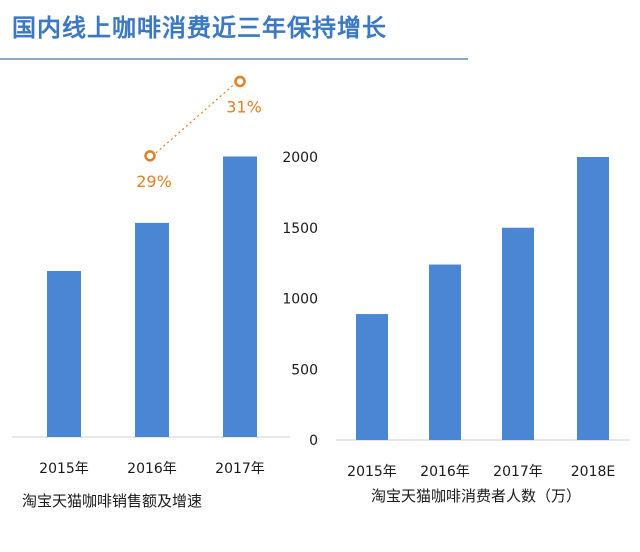 This screenshot has height=552, width=640. Describe the element at coordinates (300, 158) in the screenshot. I see `consumers-y-tick: 2000` at that location.